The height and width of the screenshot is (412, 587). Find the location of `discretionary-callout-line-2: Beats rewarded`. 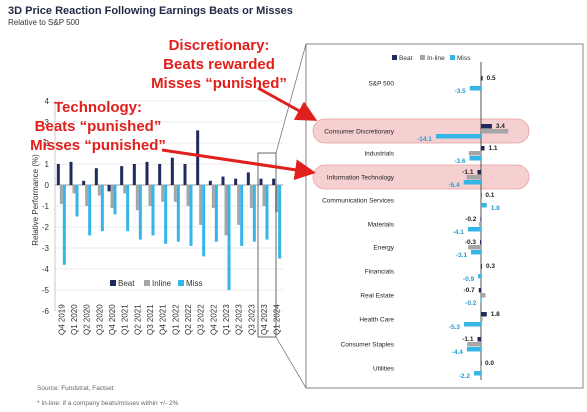

discretionary-callout-line-2: Beats rewarded is located at coordinates (219, 64).